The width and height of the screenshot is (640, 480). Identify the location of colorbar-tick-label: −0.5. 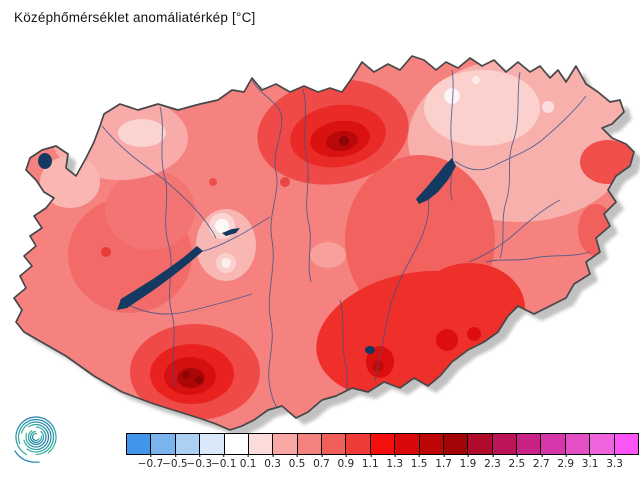
(175, 462).